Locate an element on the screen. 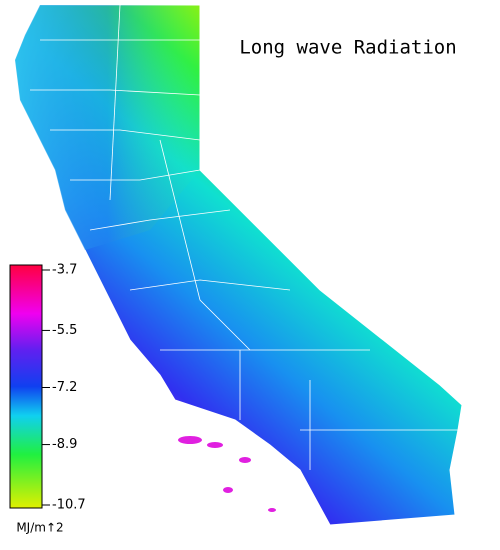 This screenshot has width=500, height=550. tick-label: -7.2 is located at coordinates (64, 387).